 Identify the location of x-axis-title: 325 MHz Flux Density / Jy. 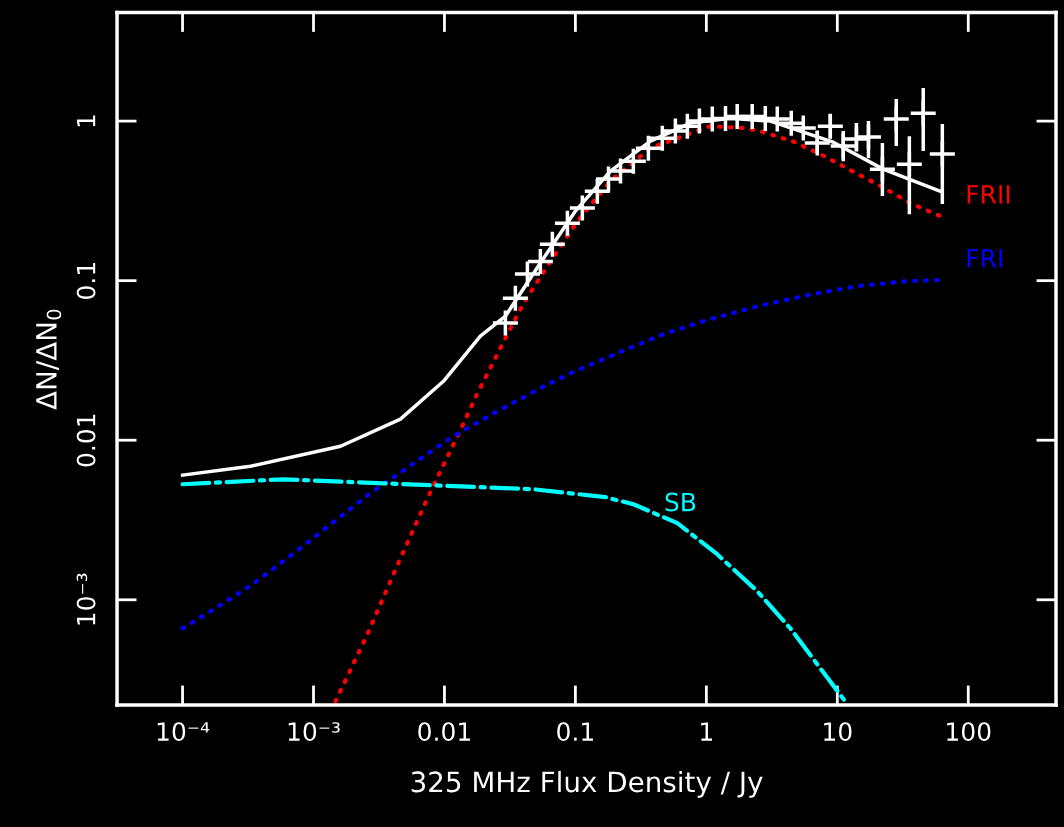
(587, 784).